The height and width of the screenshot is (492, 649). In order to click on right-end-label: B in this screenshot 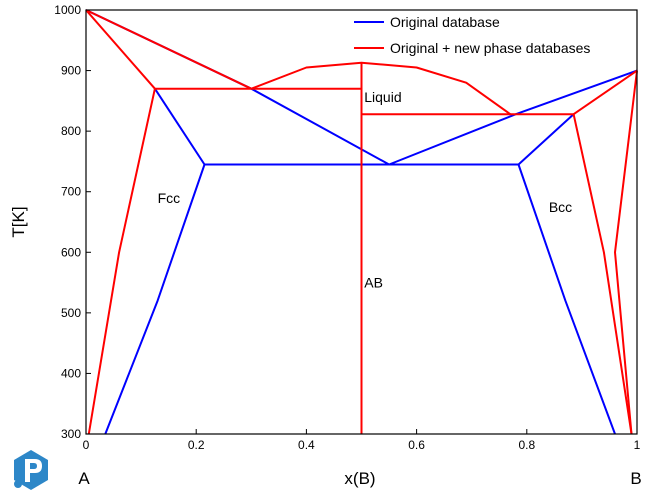, I will do `click(635, 478)`.